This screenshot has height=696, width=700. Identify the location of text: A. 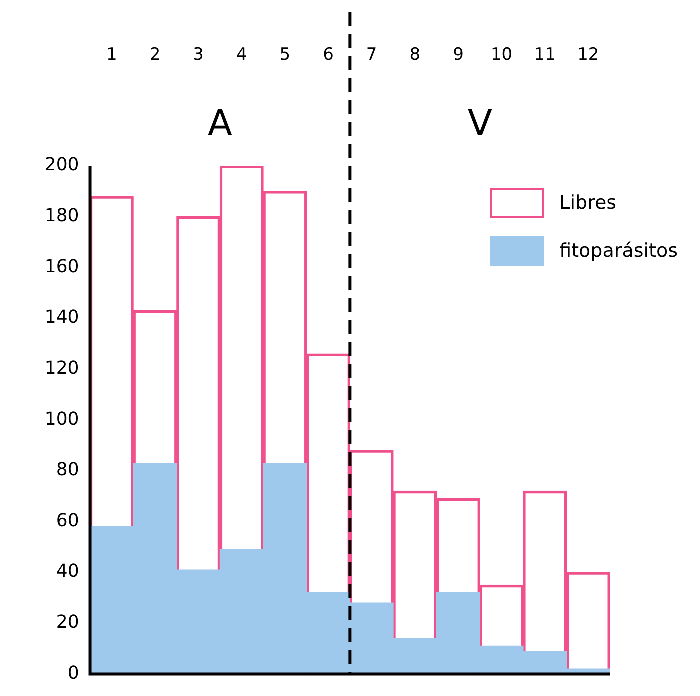
(220, 123).